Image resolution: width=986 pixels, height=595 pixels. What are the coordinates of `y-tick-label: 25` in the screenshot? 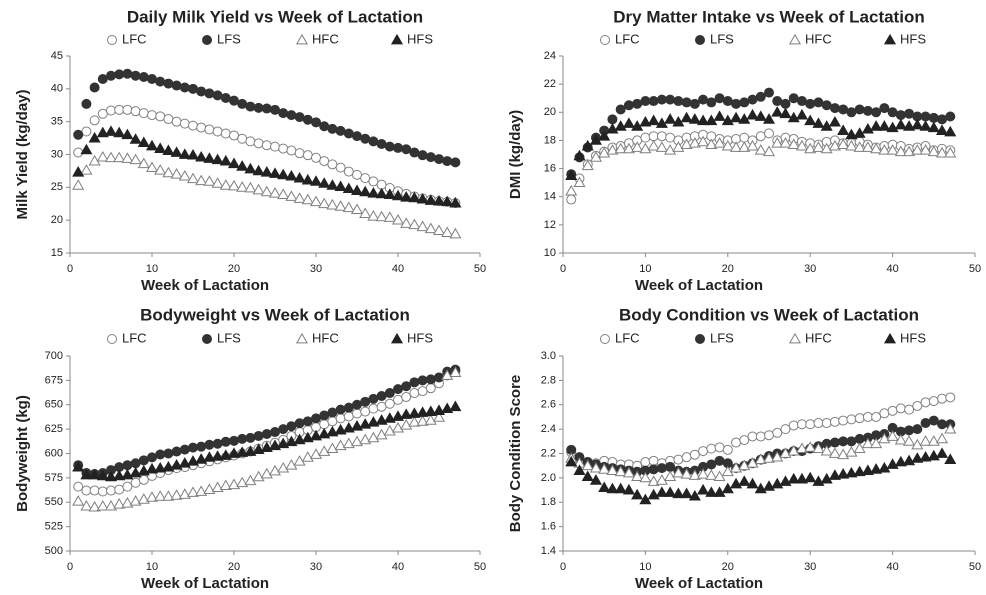 It's located at (57, 187).